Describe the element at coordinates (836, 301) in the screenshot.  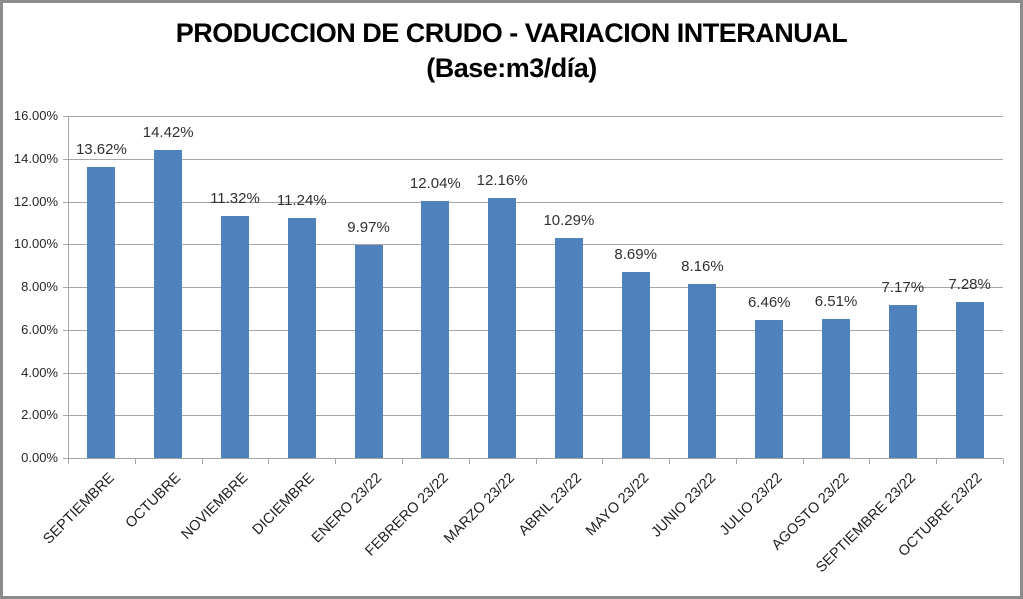
I see `bar-value-label: 6.51%` at that location.